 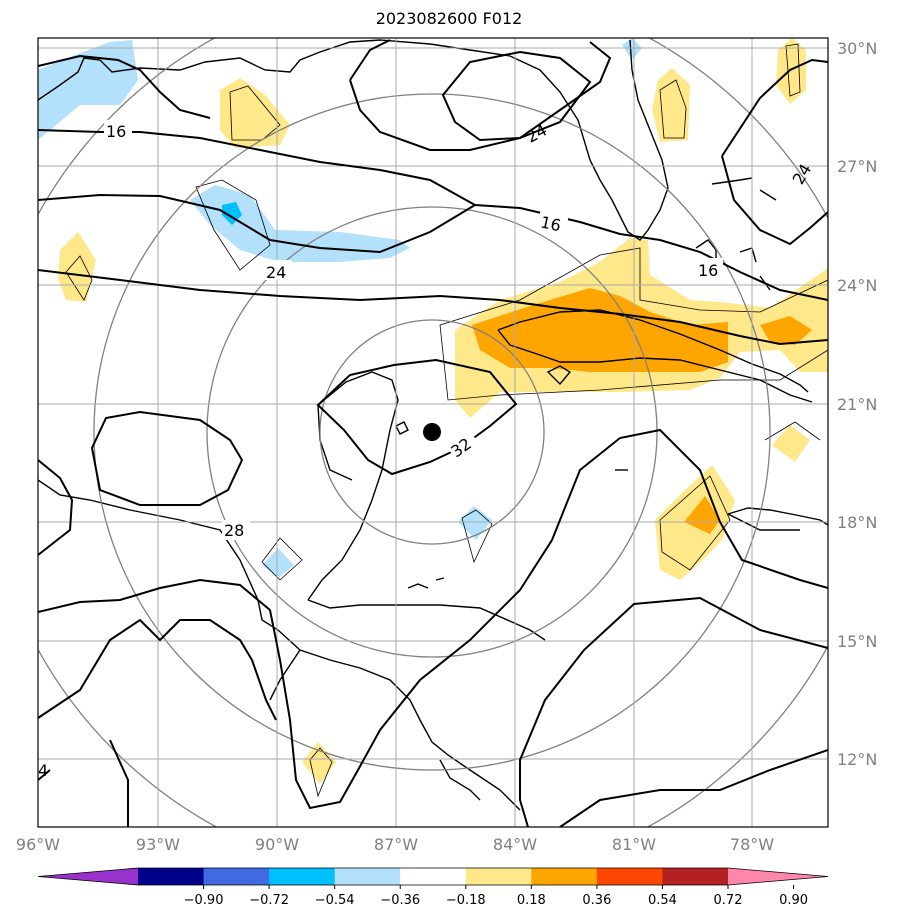 I want to click on colorbar-tick-label: −0.36, so click(x=400, y=900).